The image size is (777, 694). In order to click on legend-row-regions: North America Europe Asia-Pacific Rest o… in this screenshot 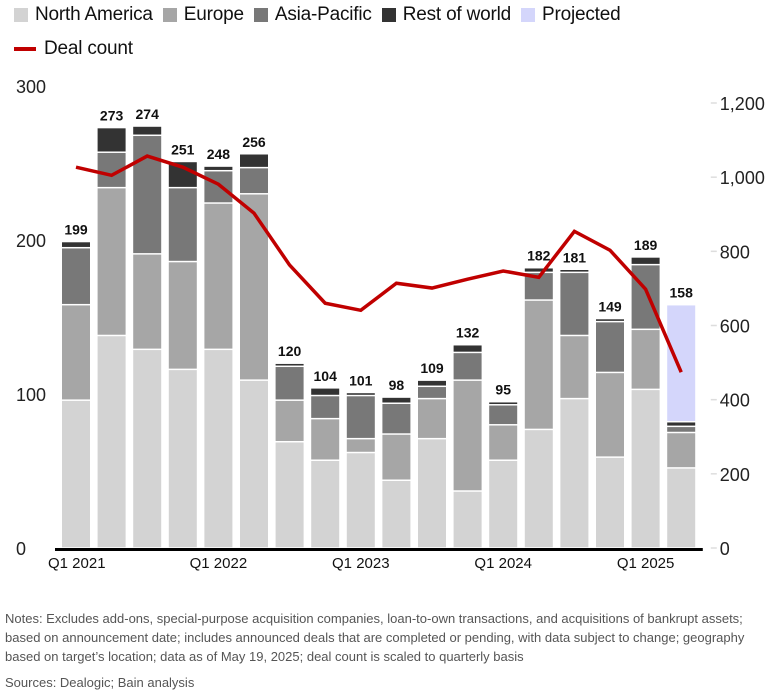, I will do `click(394, 15)`.